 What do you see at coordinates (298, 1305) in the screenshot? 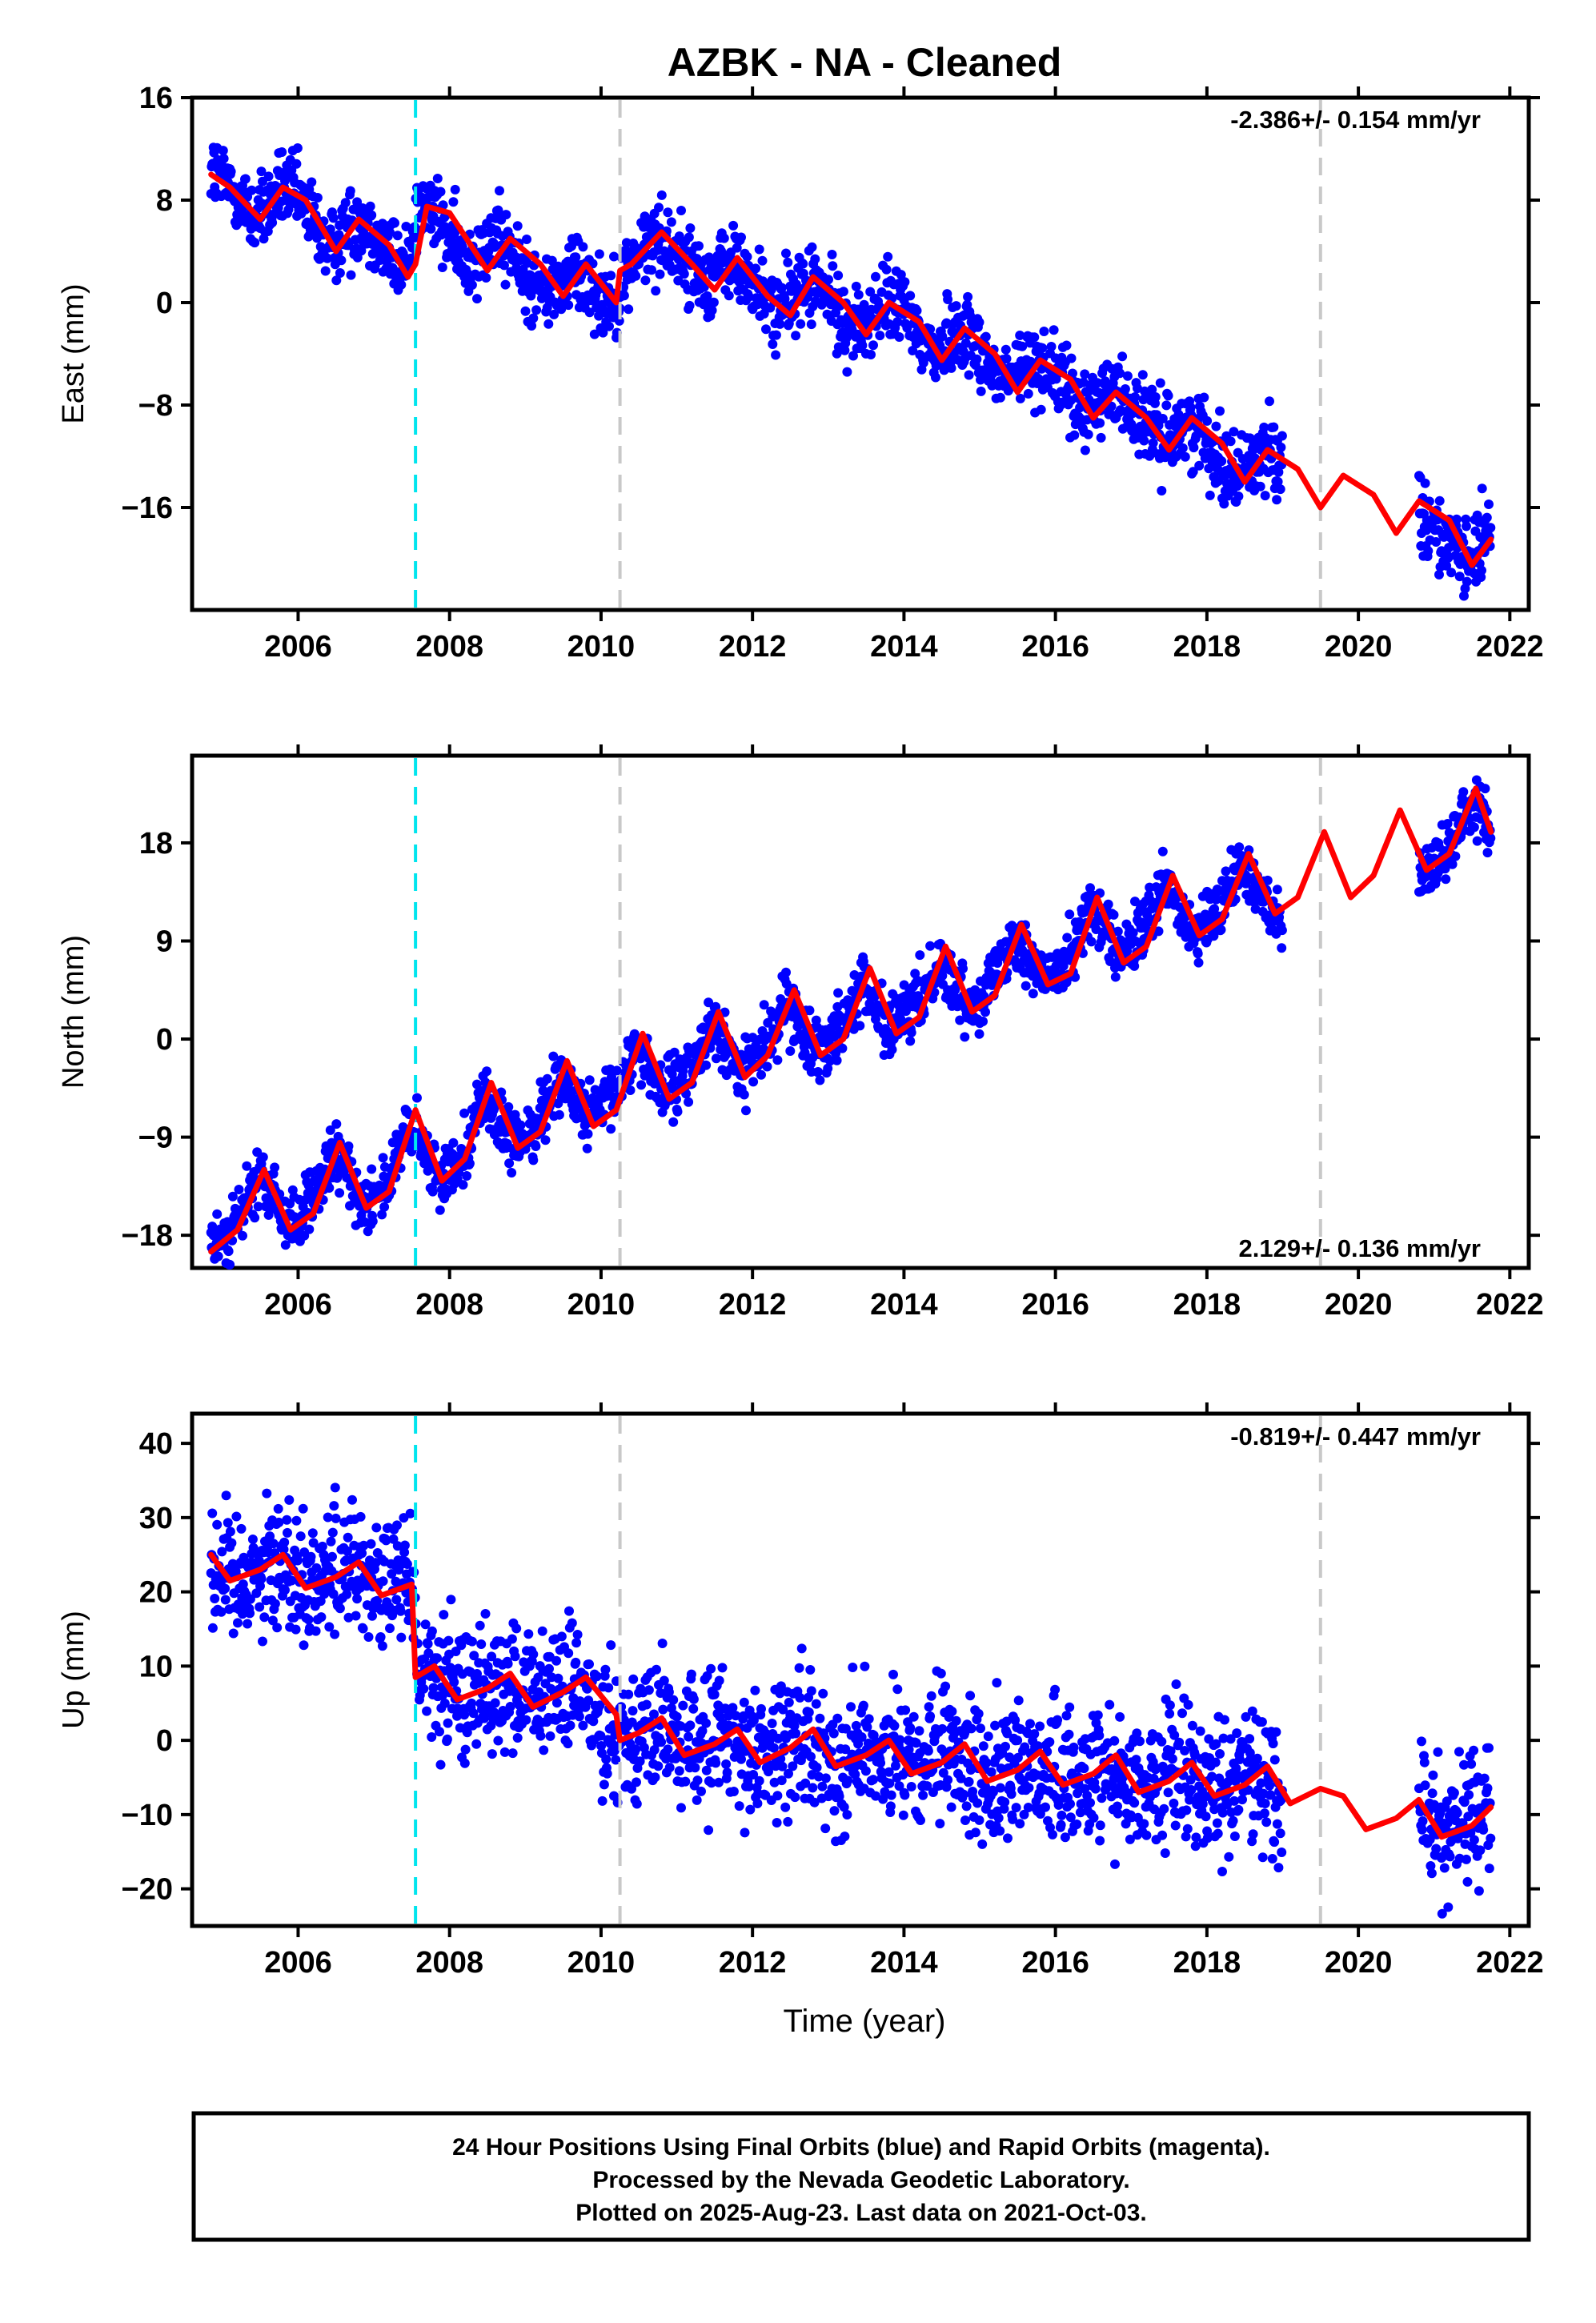
I see `x-tick-label: 2006` at bounding box center [298, 1305].